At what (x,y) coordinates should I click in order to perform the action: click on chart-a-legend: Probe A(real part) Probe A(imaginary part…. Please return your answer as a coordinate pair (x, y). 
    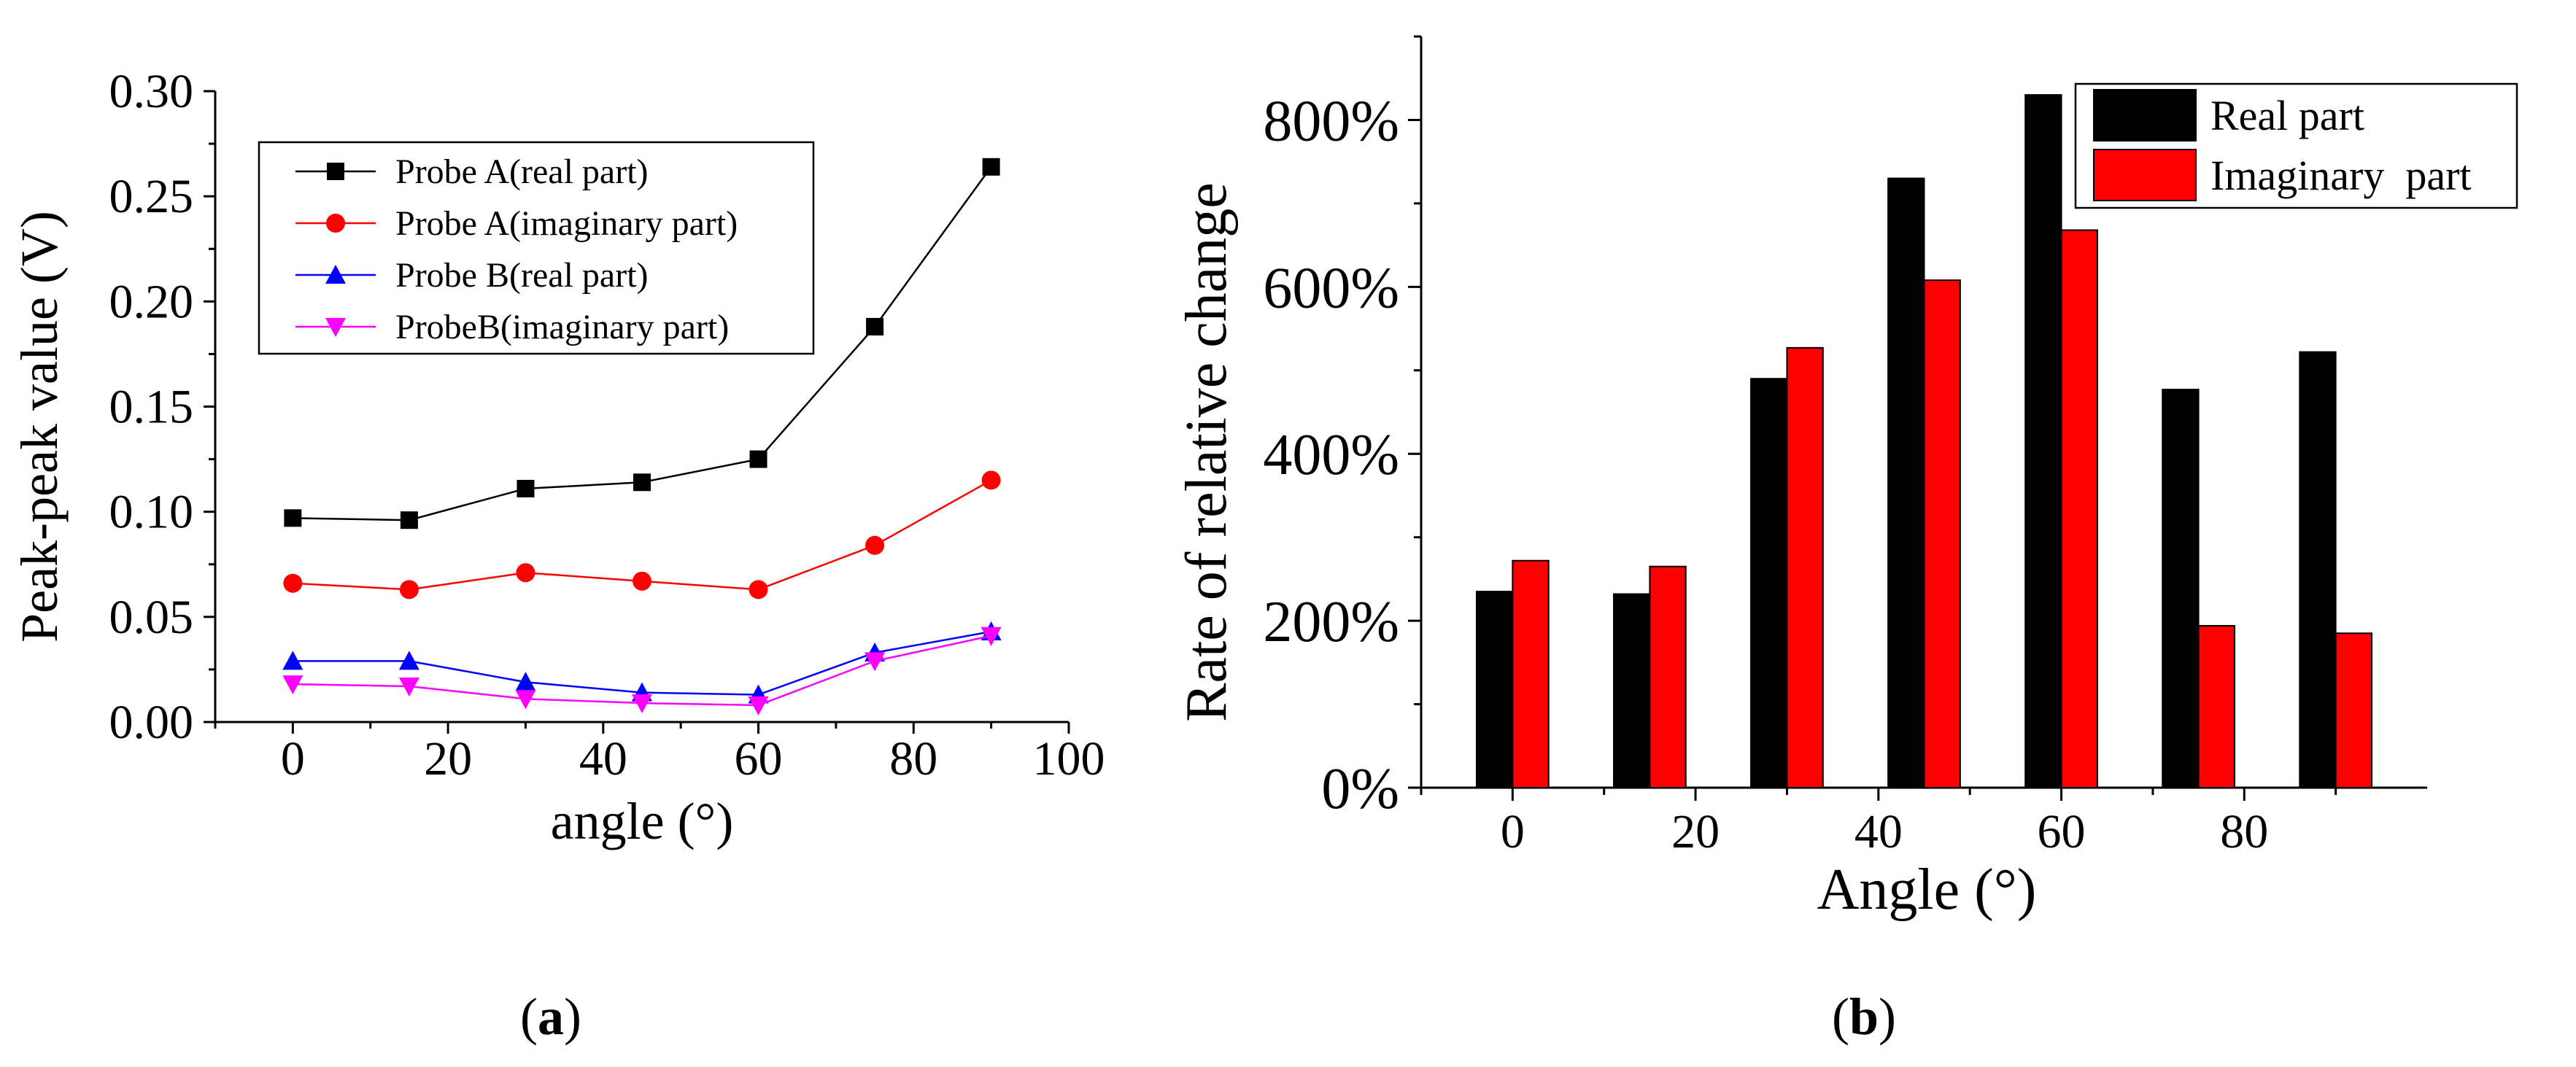
    Looking at the image, I should click on (536, 248).